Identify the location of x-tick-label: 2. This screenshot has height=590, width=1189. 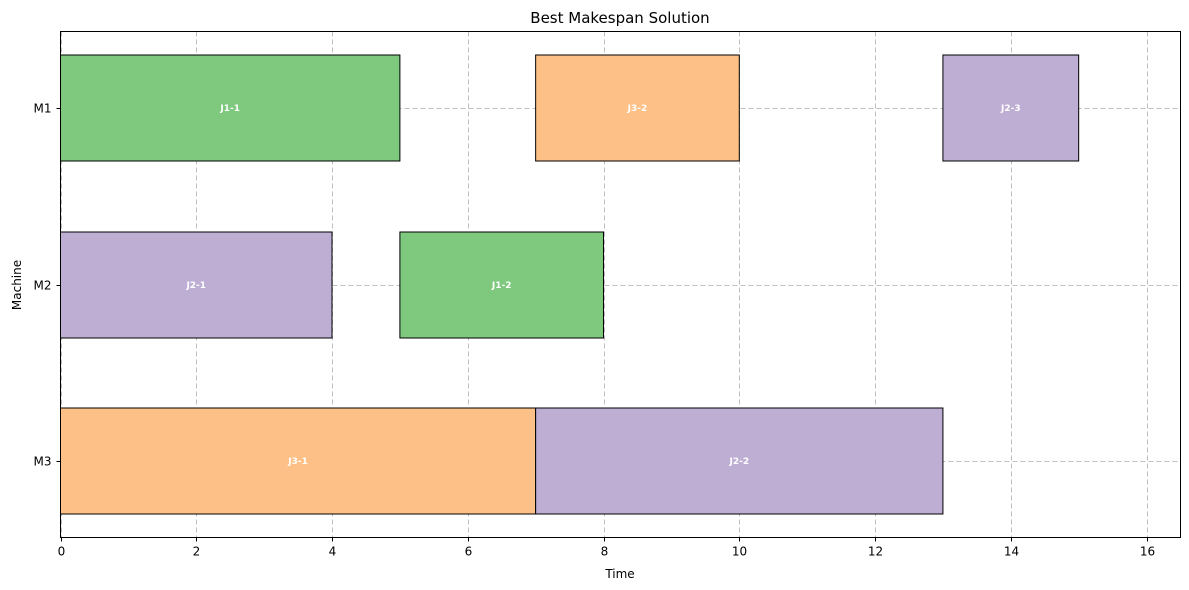
(197, 552).